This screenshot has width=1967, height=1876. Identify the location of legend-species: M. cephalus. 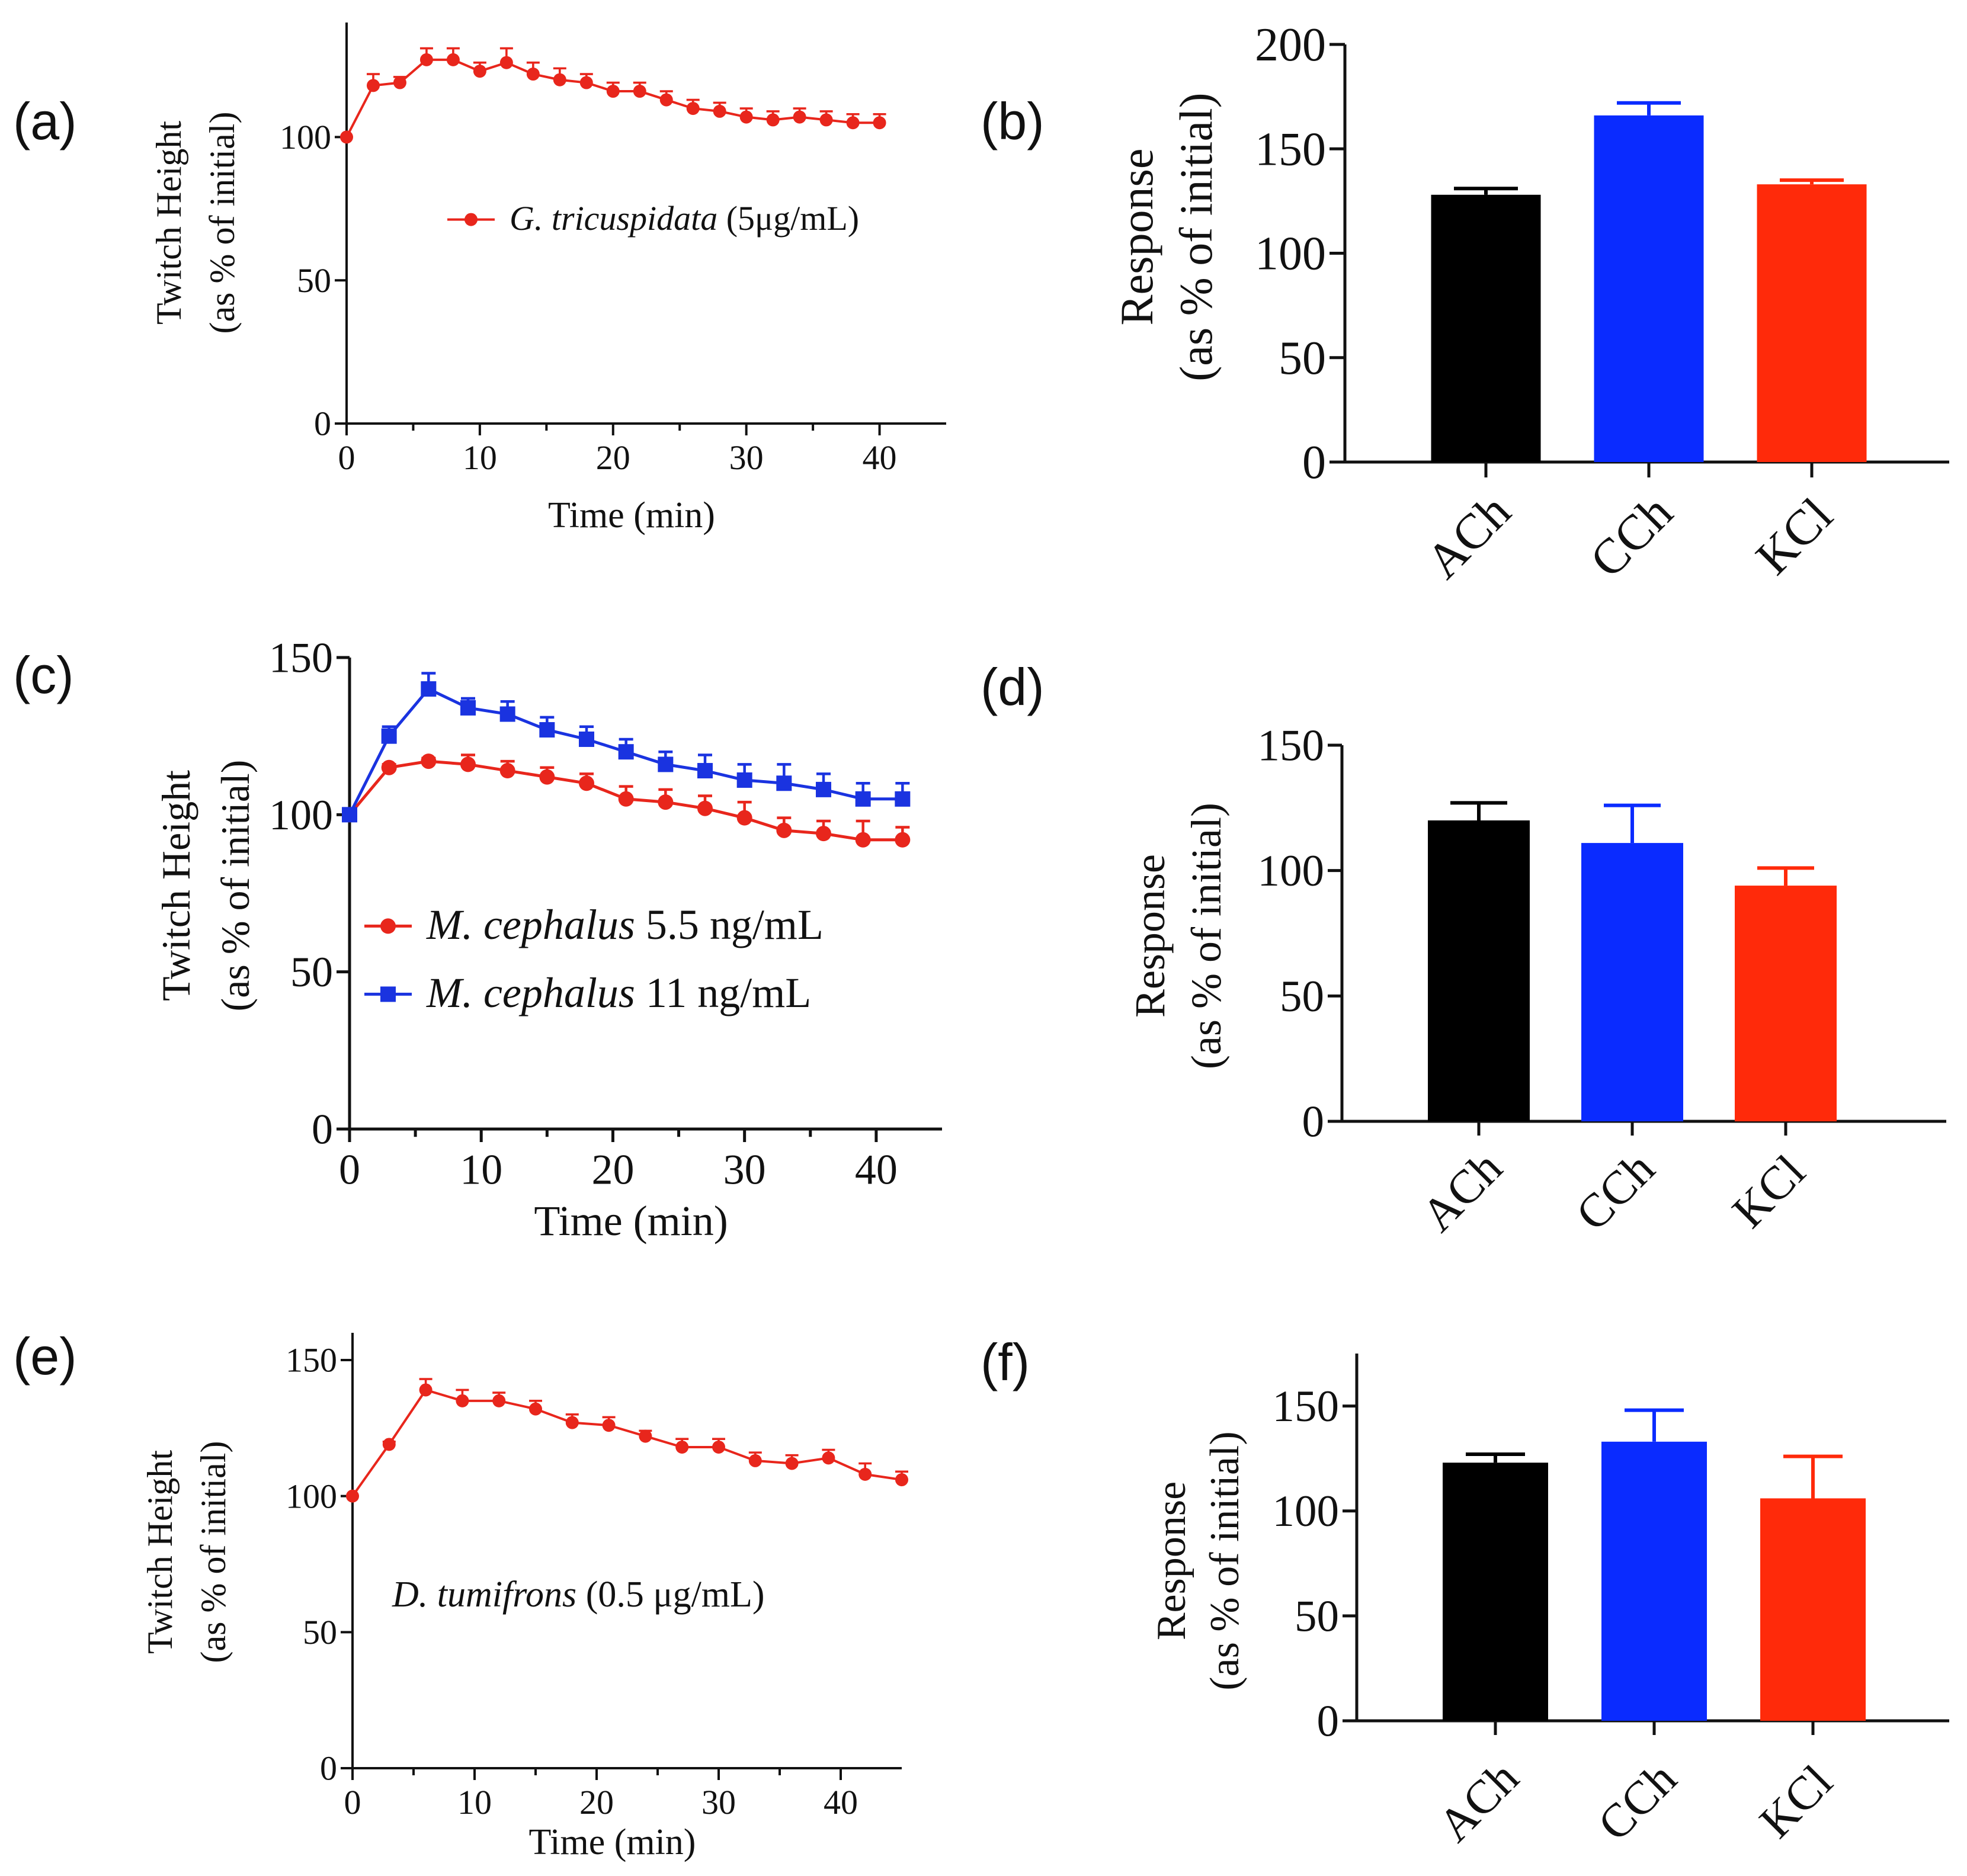
(530, 925).